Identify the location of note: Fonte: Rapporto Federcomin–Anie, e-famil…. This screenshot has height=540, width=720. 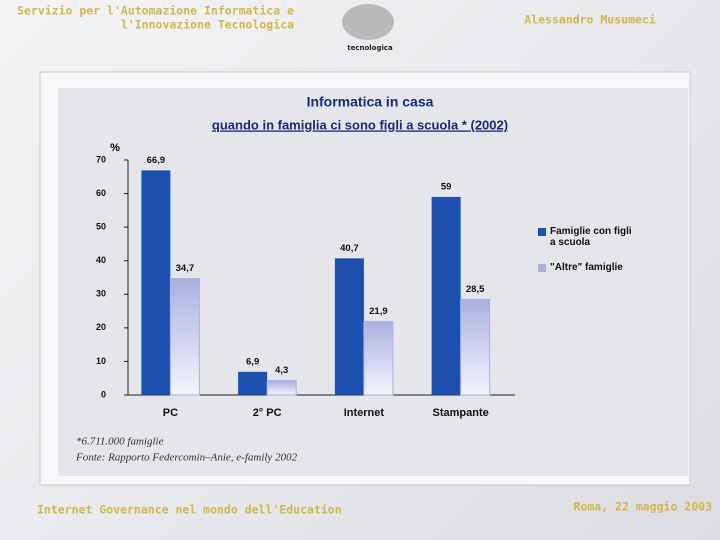
(186, 458).